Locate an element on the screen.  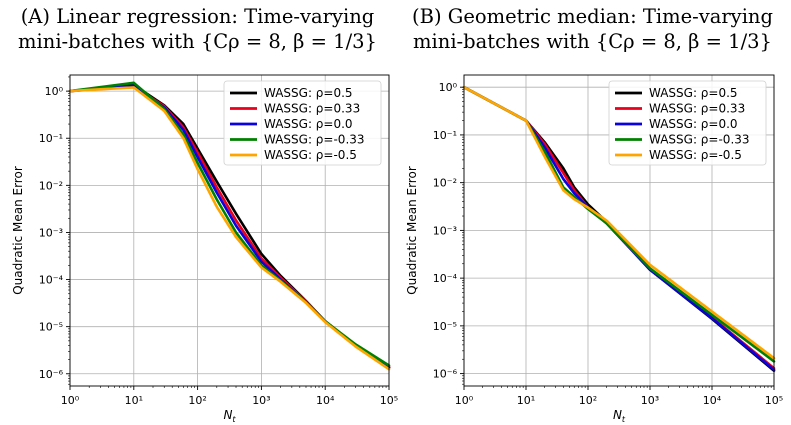
caption-a-line1: (A) Linear regression: Time-varying is located at coordinates (197, 16).